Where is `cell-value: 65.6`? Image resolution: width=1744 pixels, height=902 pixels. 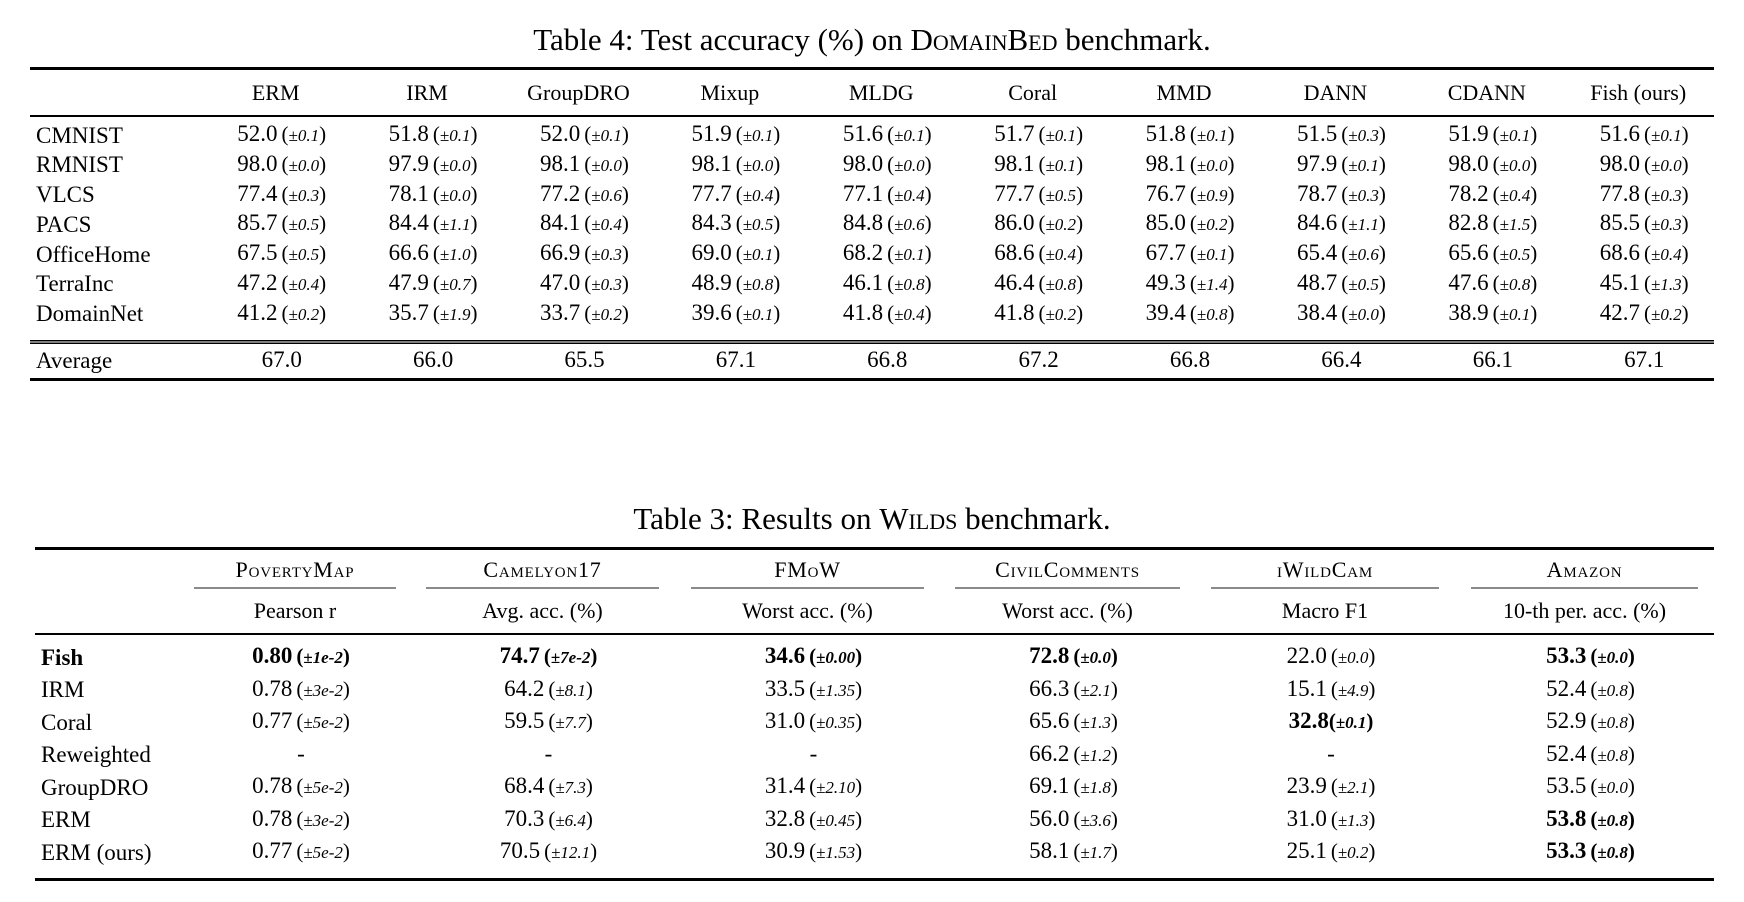 cell-value: 65.6 is located at coordinates (1049, 721).